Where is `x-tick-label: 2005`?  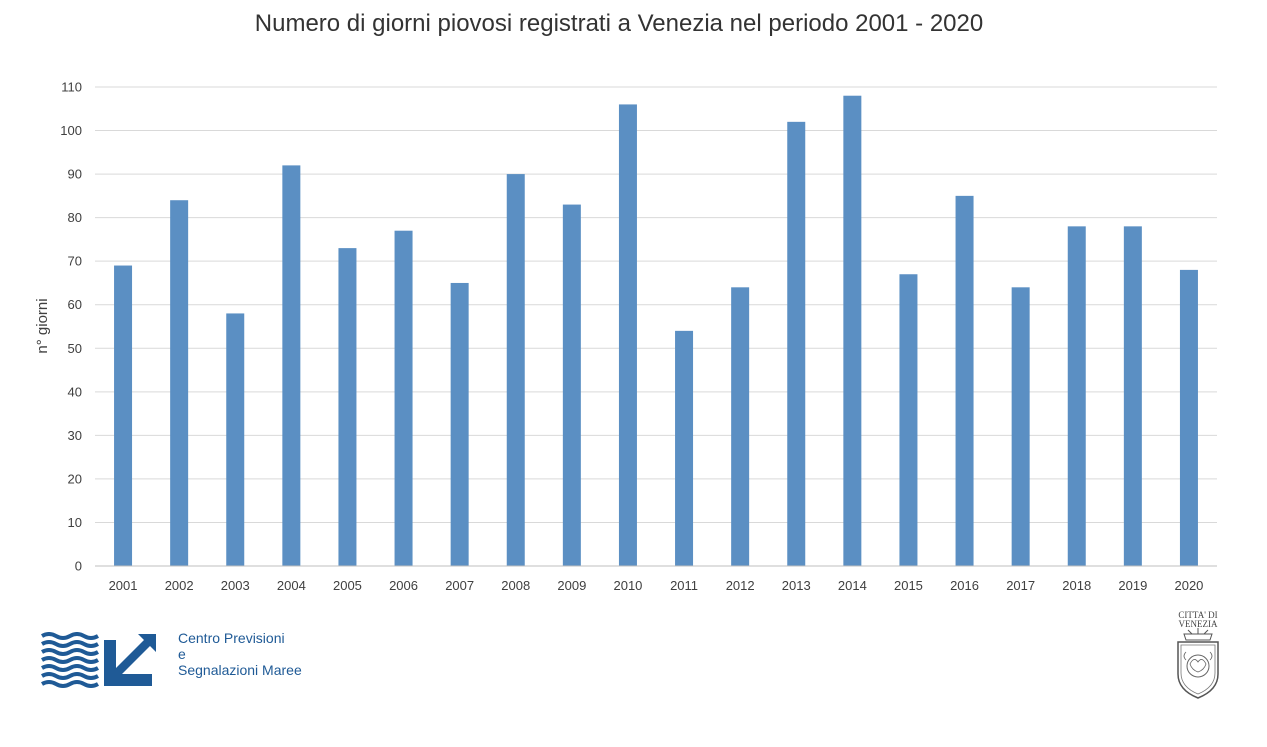
x-tick-label: 2005 is located at coordinates (347, 585).